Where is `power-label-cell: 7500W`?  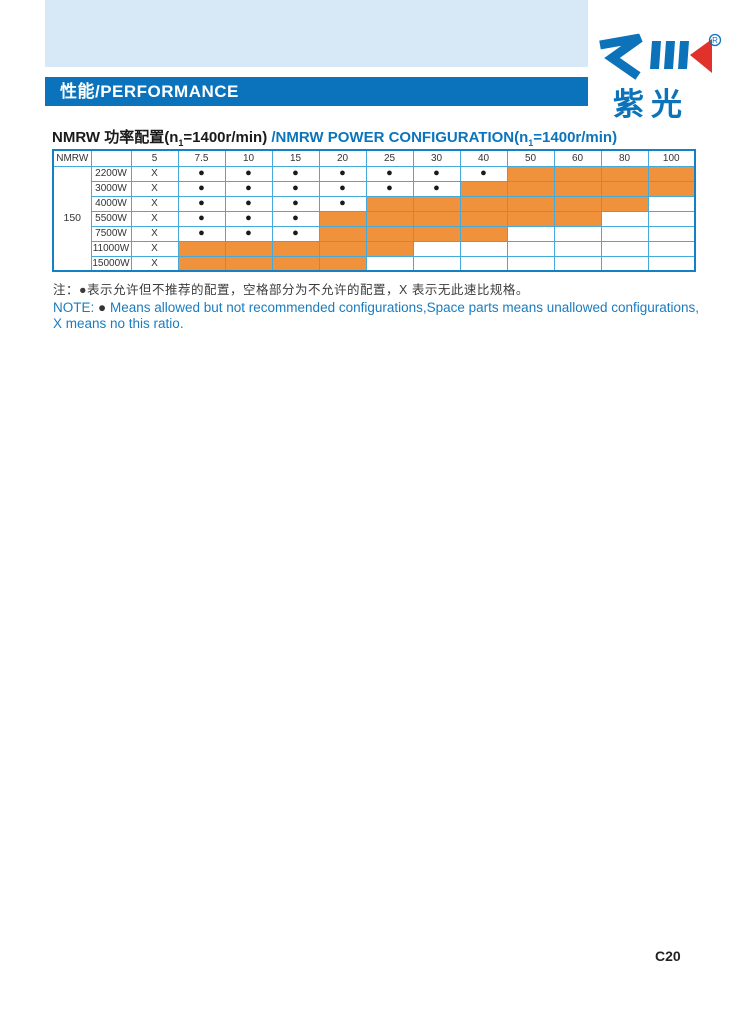
power-label-cell: 7500W is located at coordinates (111, 233).